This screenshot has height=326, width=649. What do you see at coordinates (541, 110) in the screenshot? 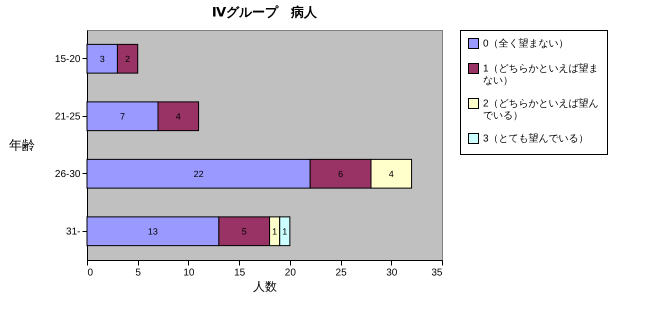
I see `legend-label: 2（どちらかといえば望んでいる）` at bounding box center [541, 110].